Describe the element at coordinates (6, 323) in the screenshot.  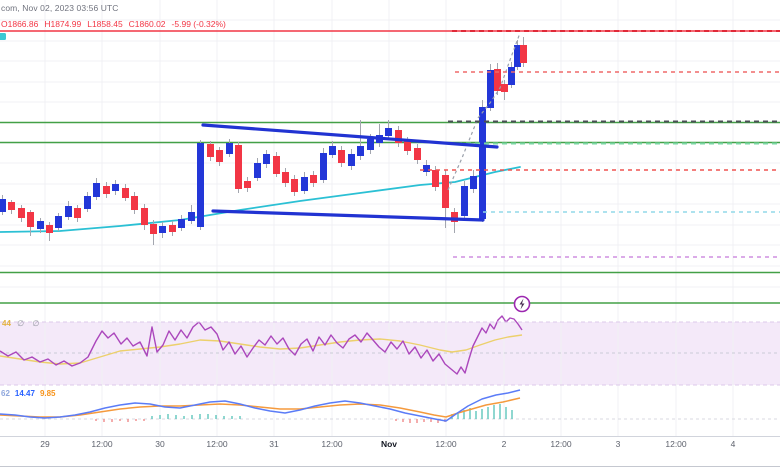
I see `rsi-value: 44` at that location.